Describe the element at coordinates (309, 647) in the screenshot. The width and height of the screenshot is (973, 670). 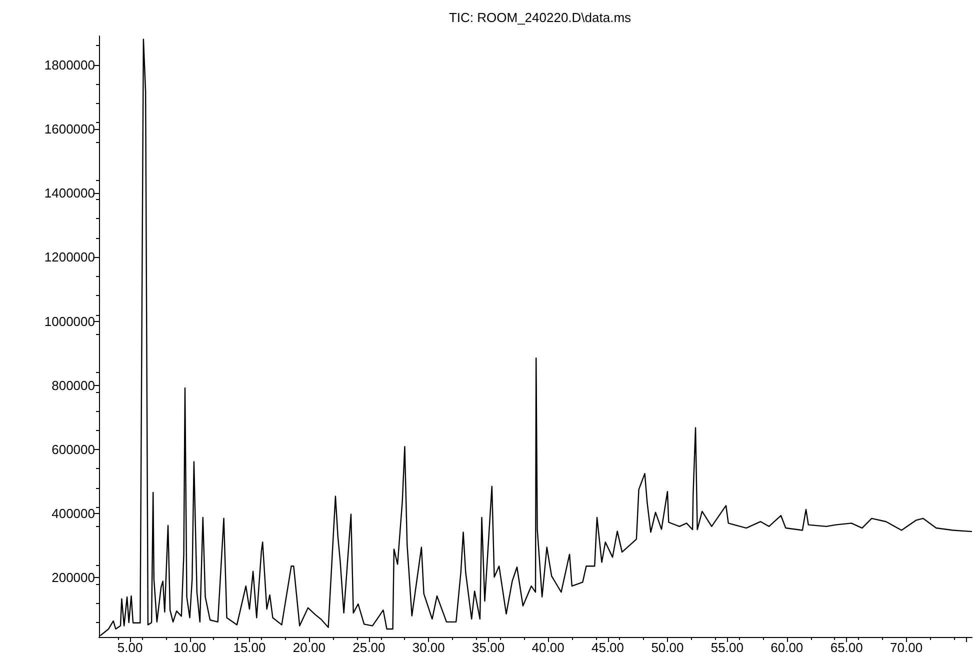
I see `x-tick-label: 20.00` at that location.